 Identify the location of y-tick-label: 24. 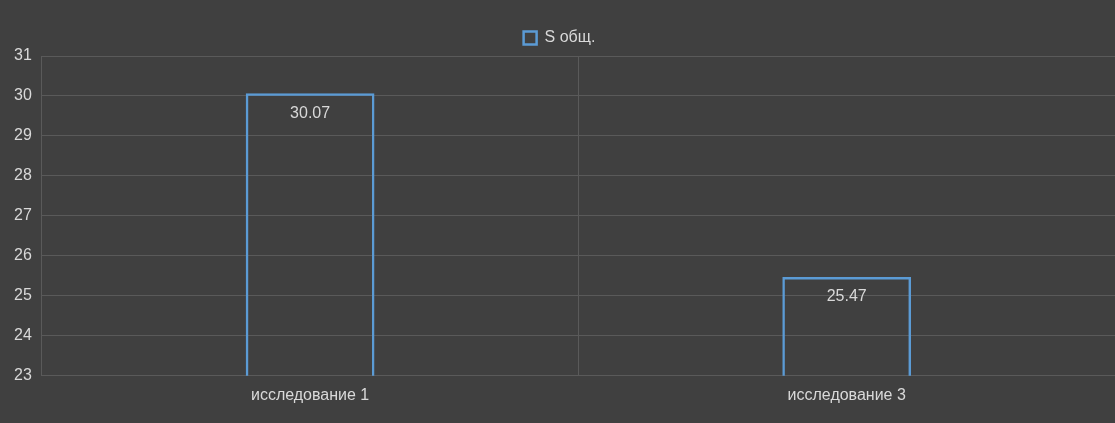
(23, 335).